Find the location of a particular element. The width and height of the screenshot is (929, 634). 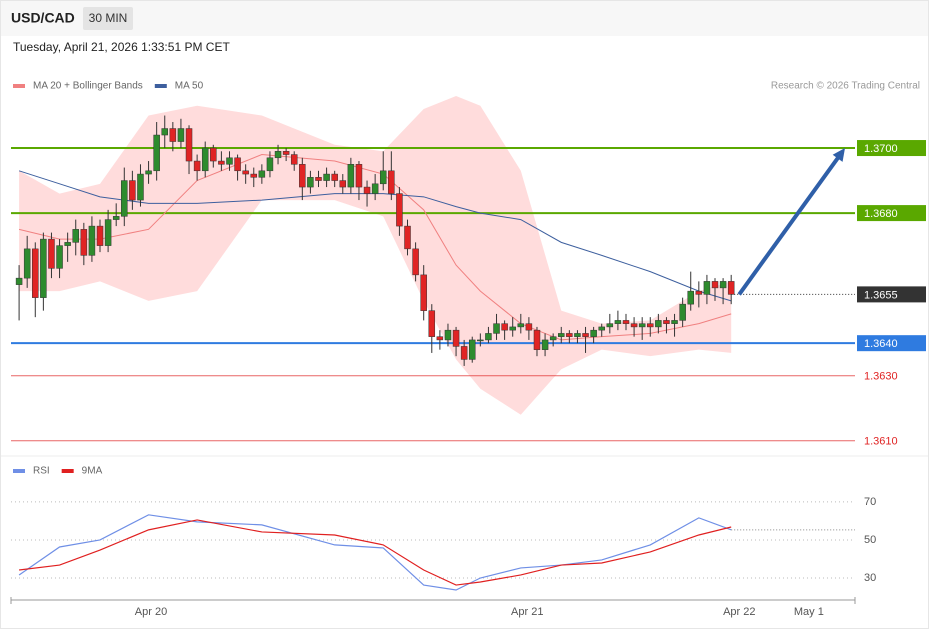

header-bar is located at coordinates (464, 18).